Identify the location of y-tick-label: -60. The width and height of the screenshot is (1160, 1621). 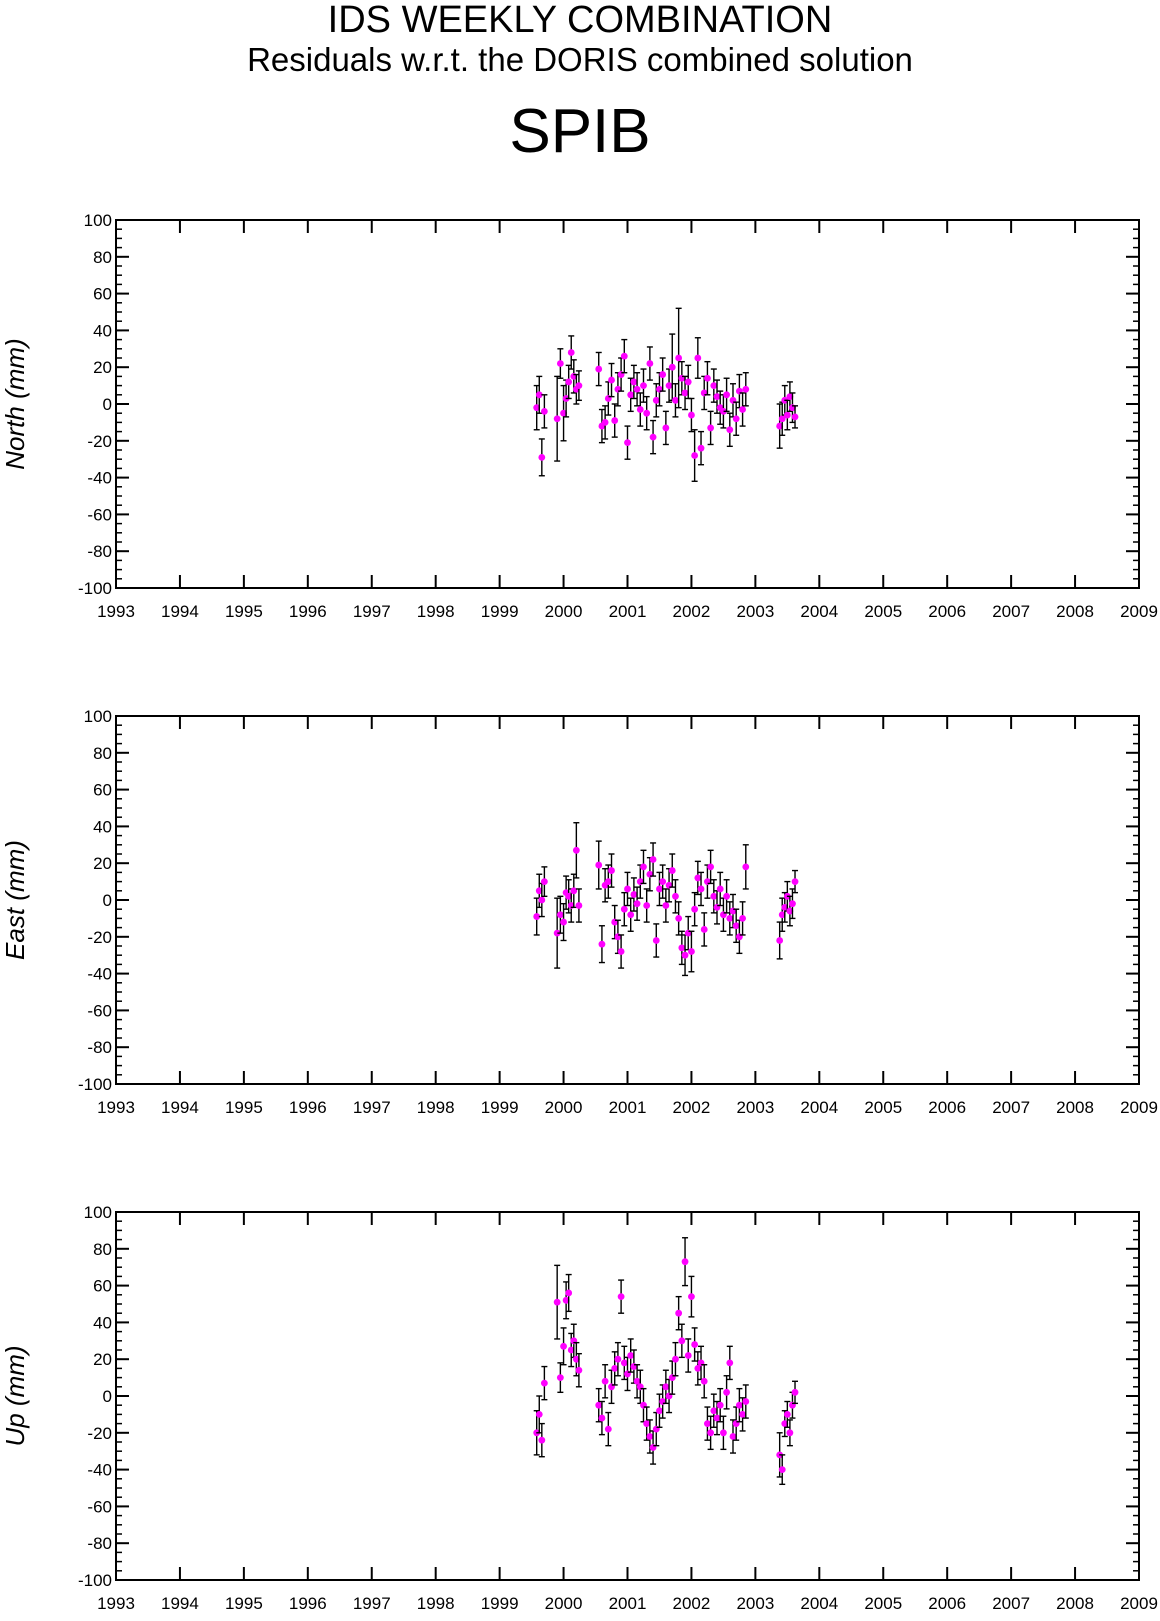
(99, 1506).